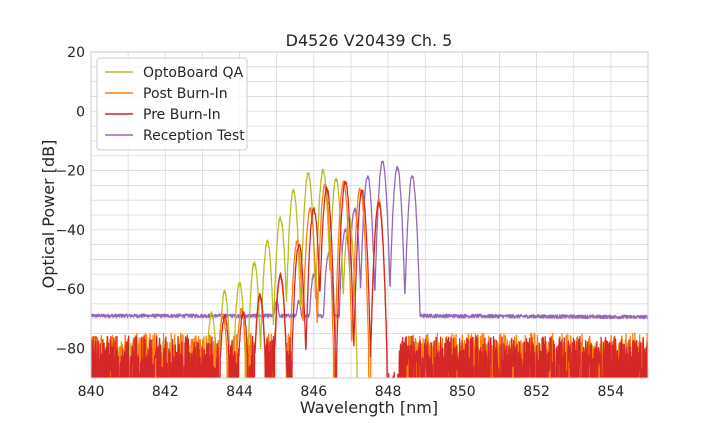 This screenshot has width=720, height=432. Describe the element at coordinates (70, 172) in the screenshot. I see `y-tick-label: −20` at that location.